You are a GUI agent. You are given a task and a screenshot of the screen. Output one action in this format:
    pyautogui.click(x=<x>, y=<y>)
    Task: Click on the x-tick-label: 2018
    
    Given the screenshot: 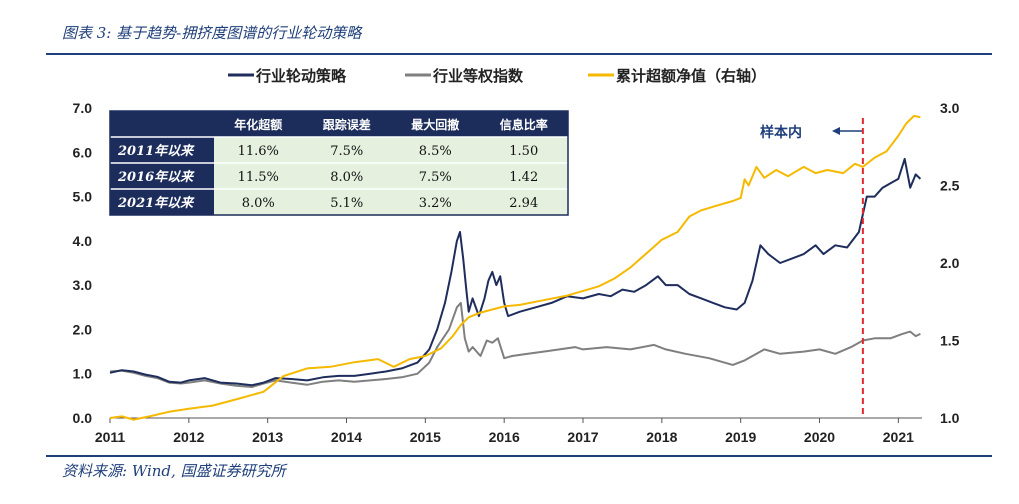 What is the action you would take?
    pyautogui.click(x=661, y=437)
    